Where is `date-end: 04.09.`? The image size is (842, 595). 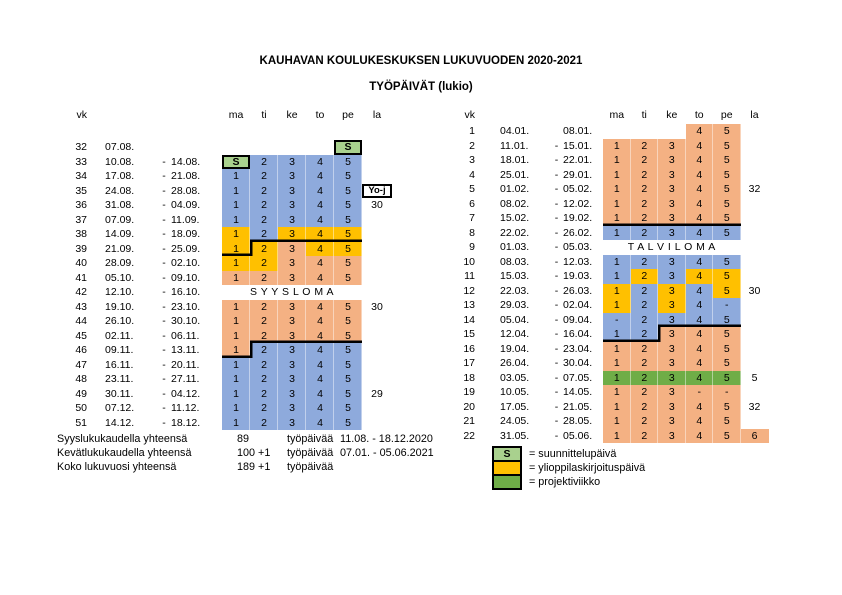 date-end: 04.09. is located at coordinates (186, 205).